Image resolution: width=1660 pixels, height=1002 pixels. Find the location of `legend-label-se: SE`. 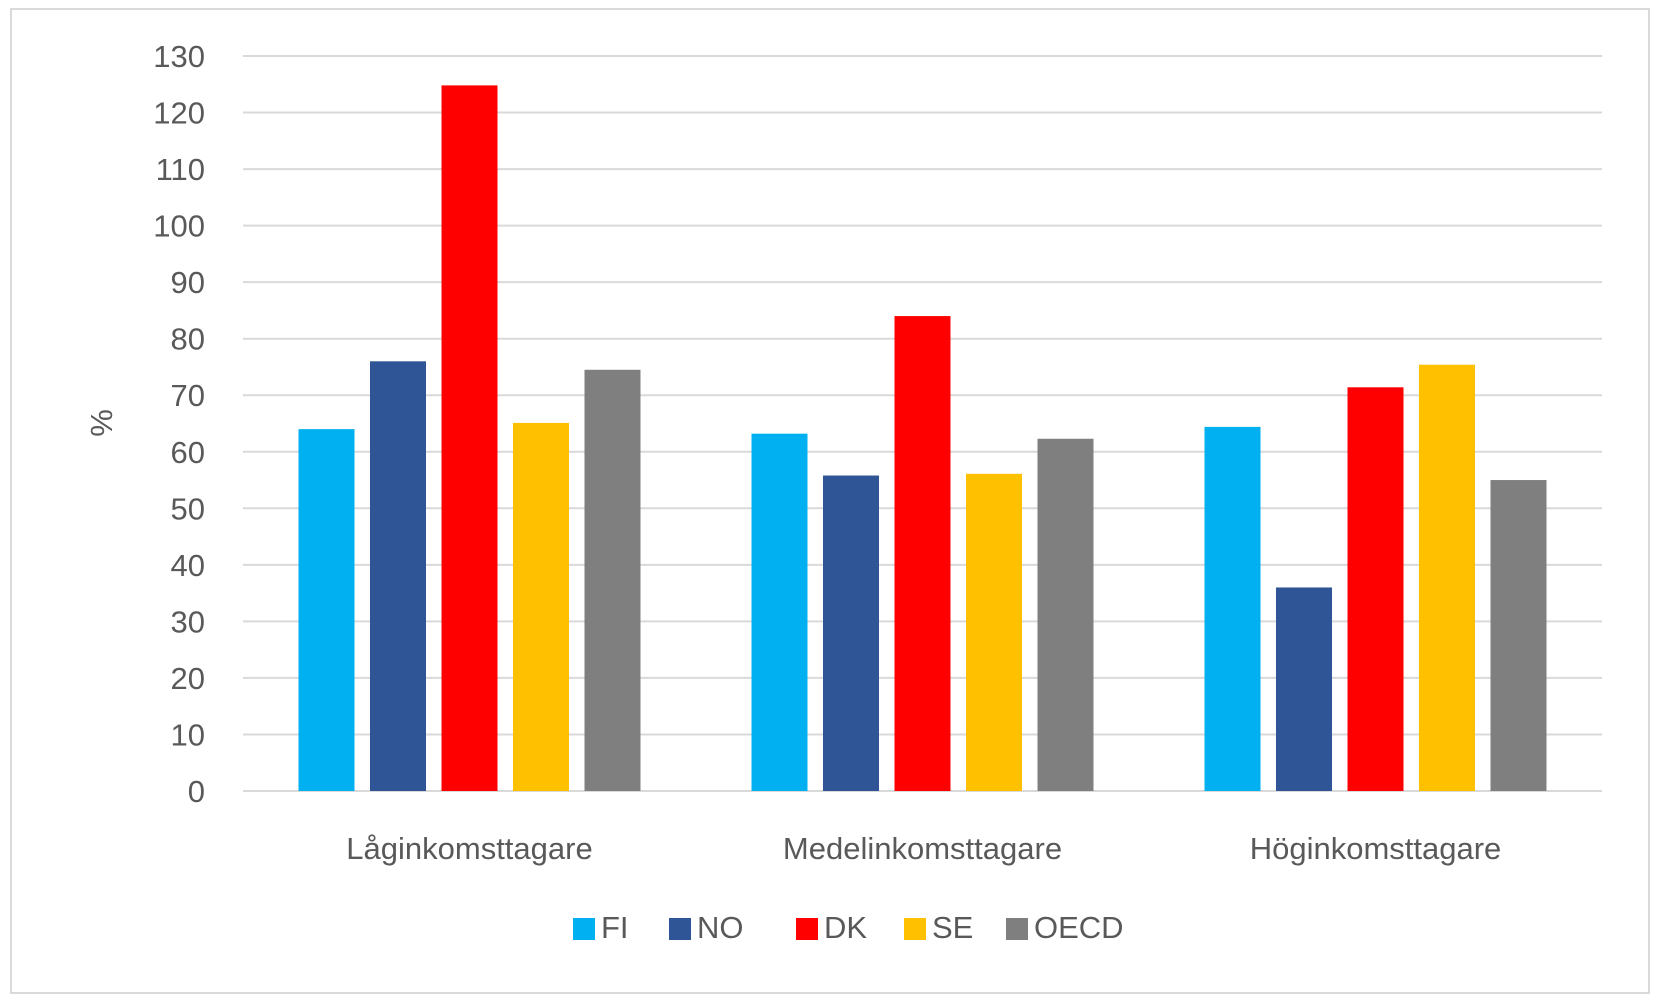

legend-label-se: SE is located at coordinates (952, 927).